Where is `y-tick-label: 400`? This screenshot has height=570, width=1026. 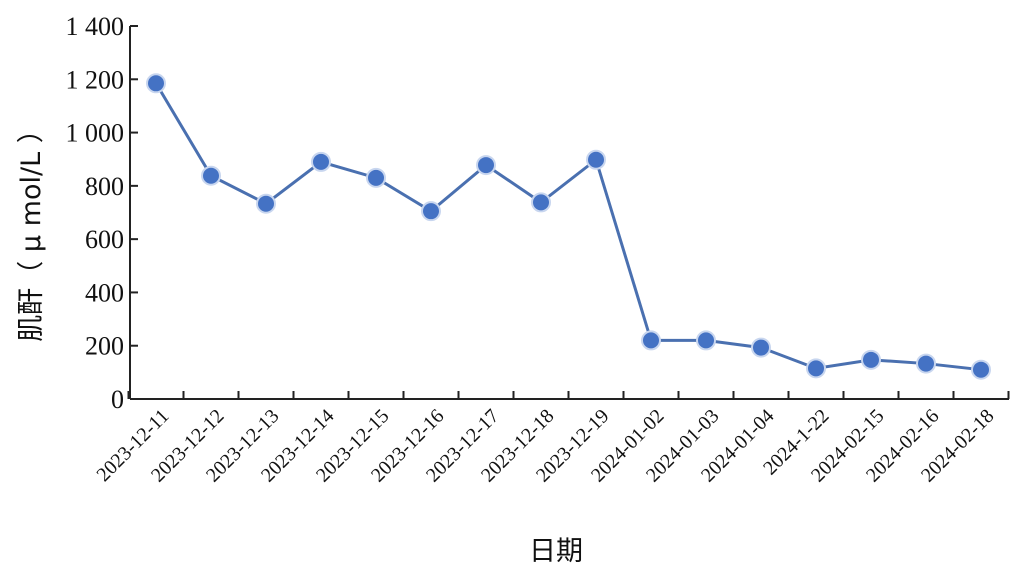 y-tick-label: 400 is located at coordinates (104, 292).